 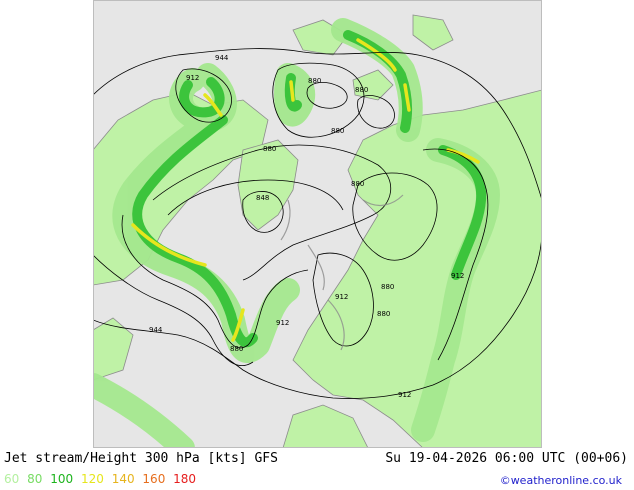 I want to click on coastlines, so click(x=342, y=272).